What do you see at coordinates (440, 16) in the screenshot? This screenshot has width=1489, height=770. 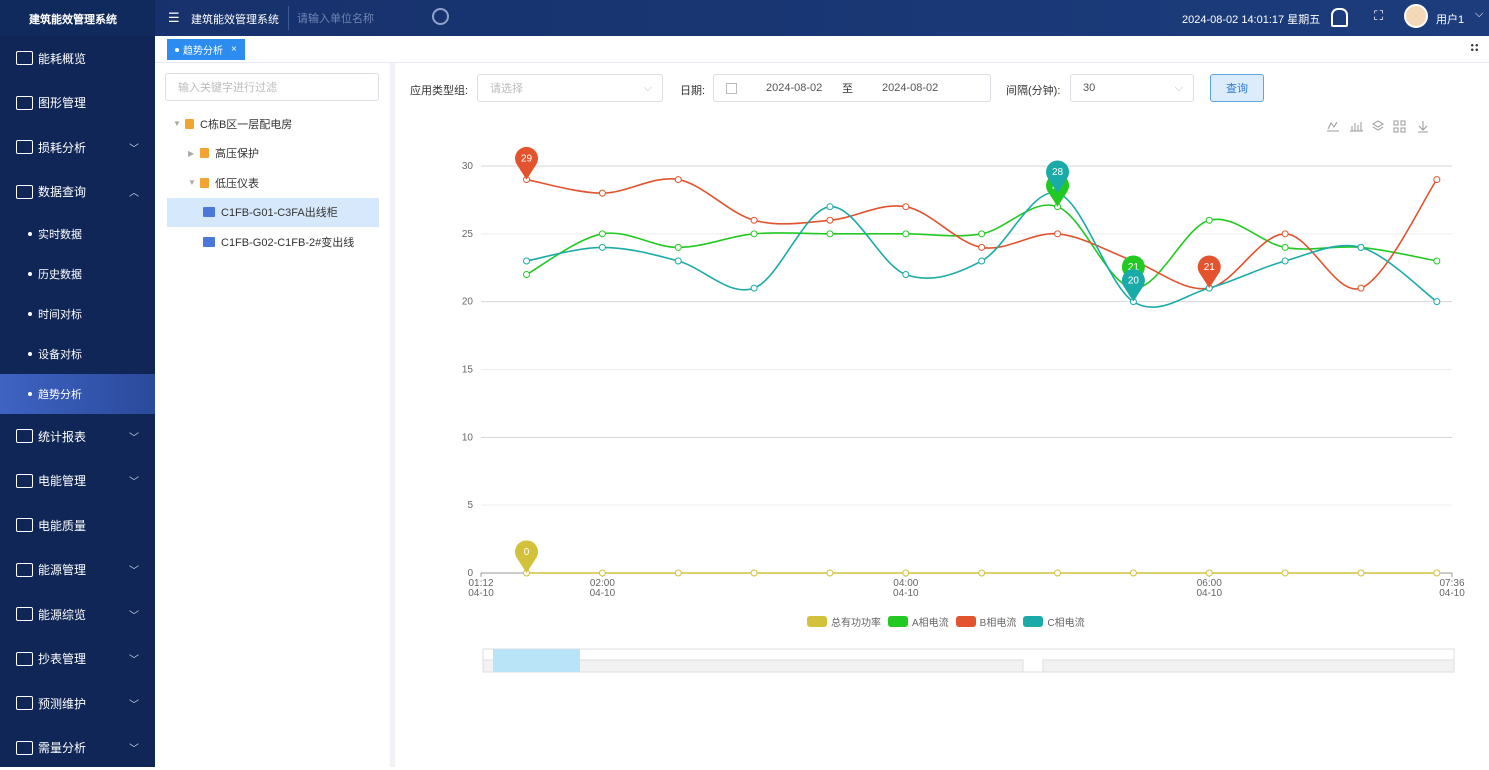 I see `search-icon` at bounding box center [440, 16].